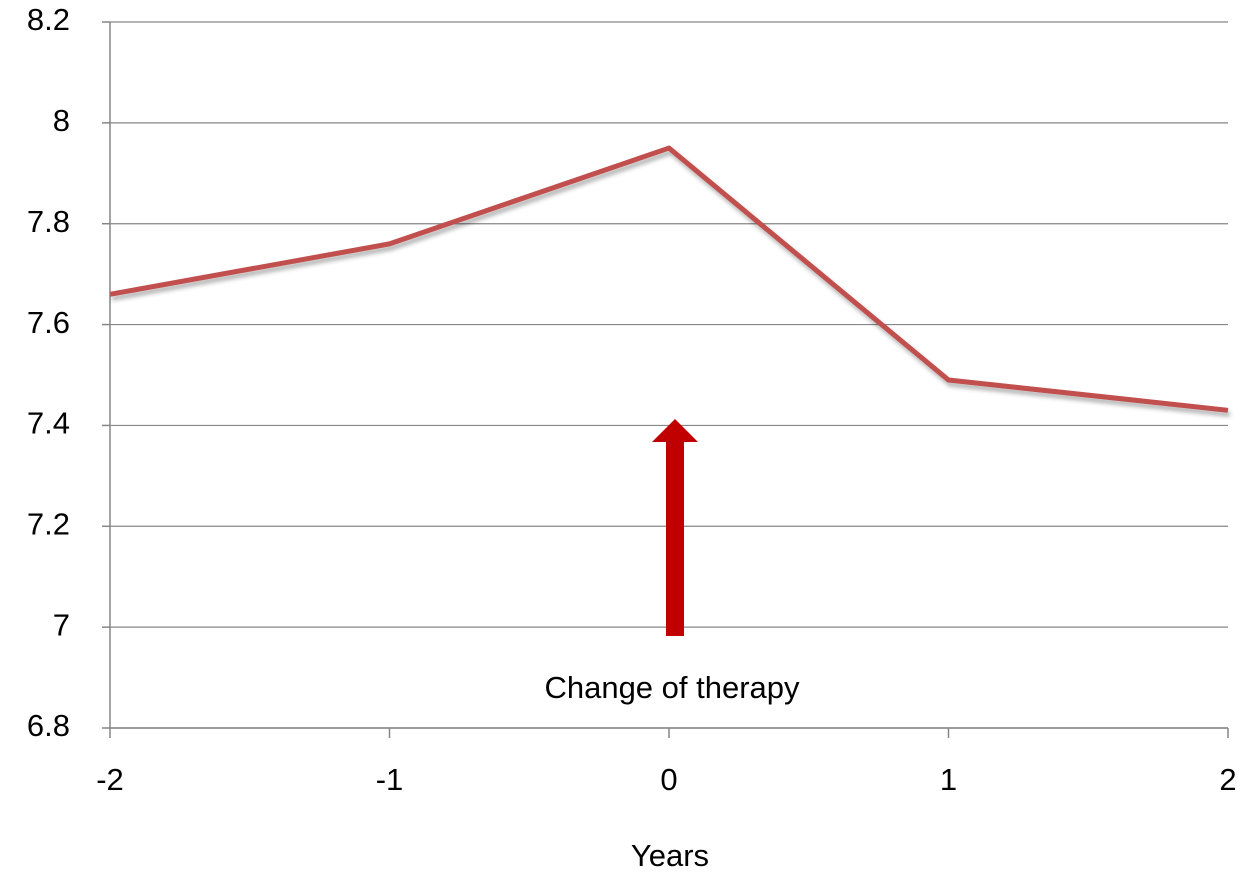  I want to click on x-tick-label: 2, so click(1227, 779).